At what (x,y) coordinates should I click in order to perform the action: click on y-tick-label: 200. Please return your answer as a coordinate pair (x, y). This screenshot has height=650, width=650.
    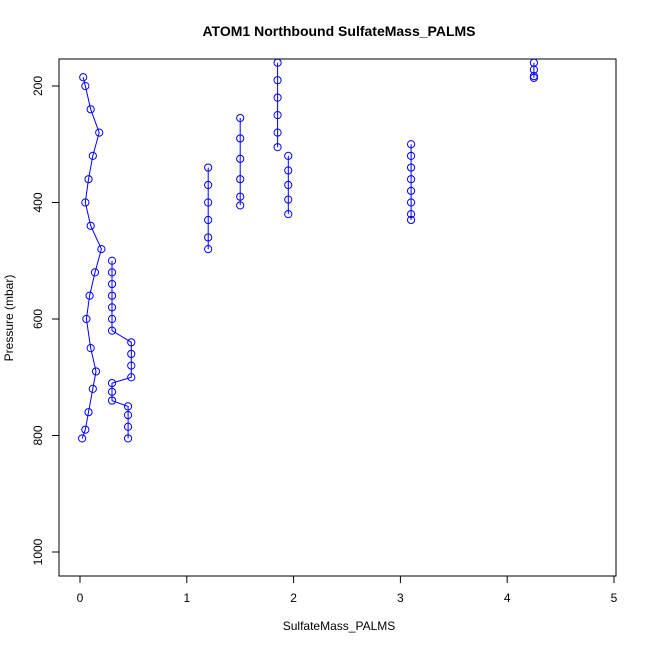
    Looking at the image, I should click on (38, 86).